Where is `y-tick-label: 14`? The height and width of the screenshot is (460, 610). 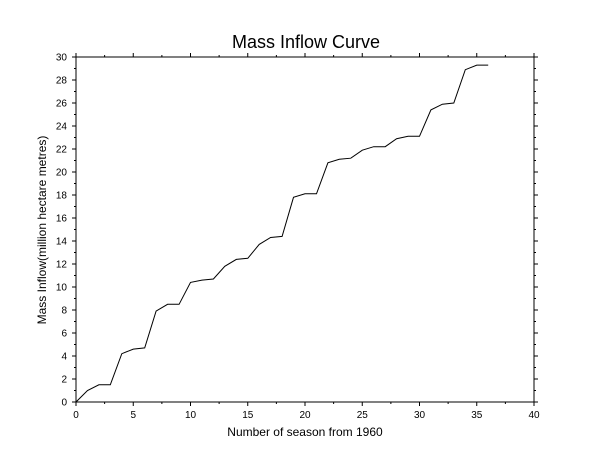
y-tick-label: 14 is located at coordinates (62, 242).